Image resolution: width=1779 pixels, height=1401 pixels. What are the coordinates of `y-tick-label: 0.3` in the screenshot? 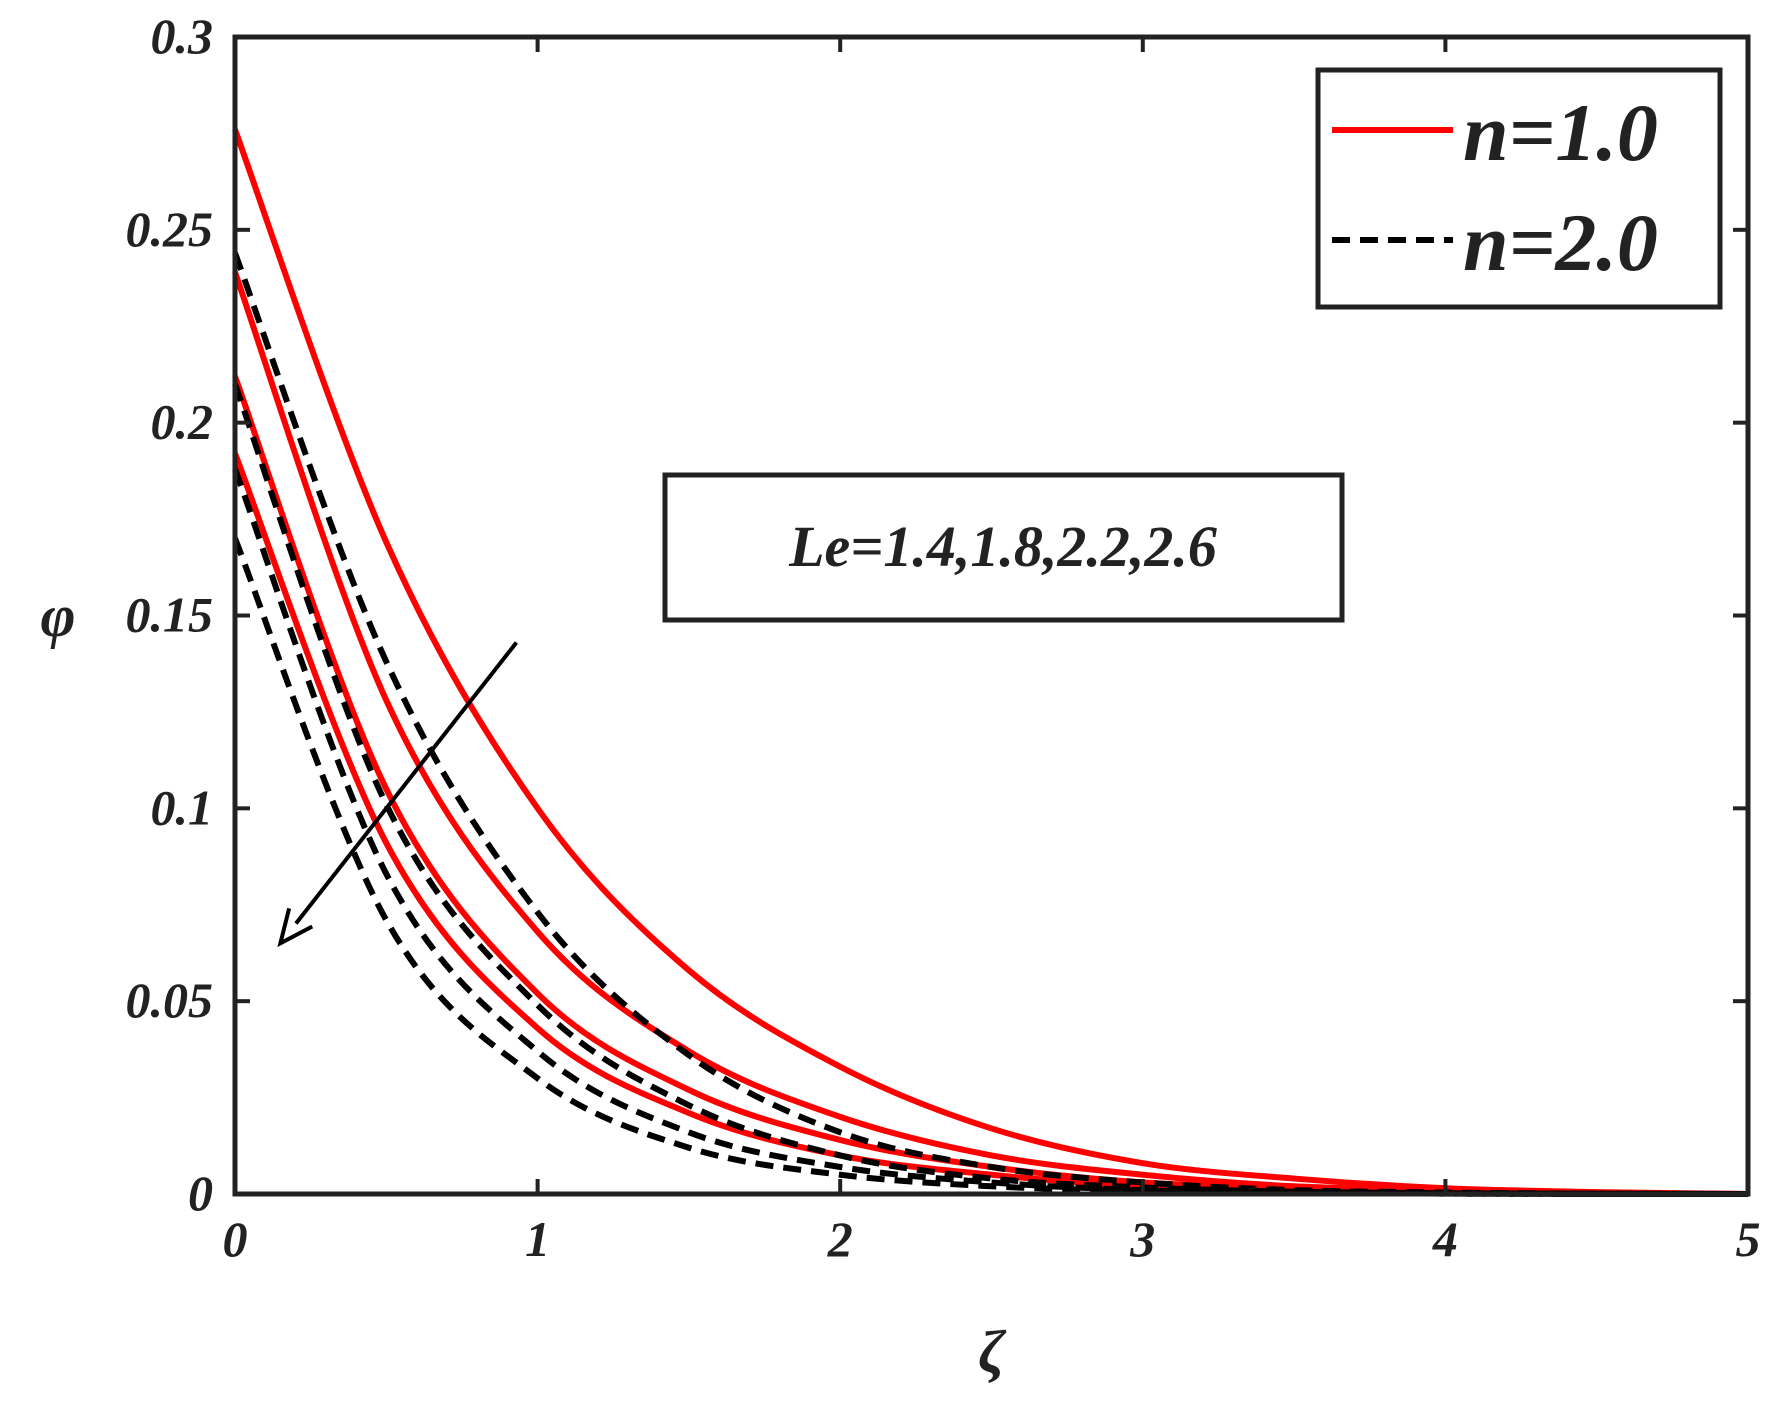 It's located at (182, 36).